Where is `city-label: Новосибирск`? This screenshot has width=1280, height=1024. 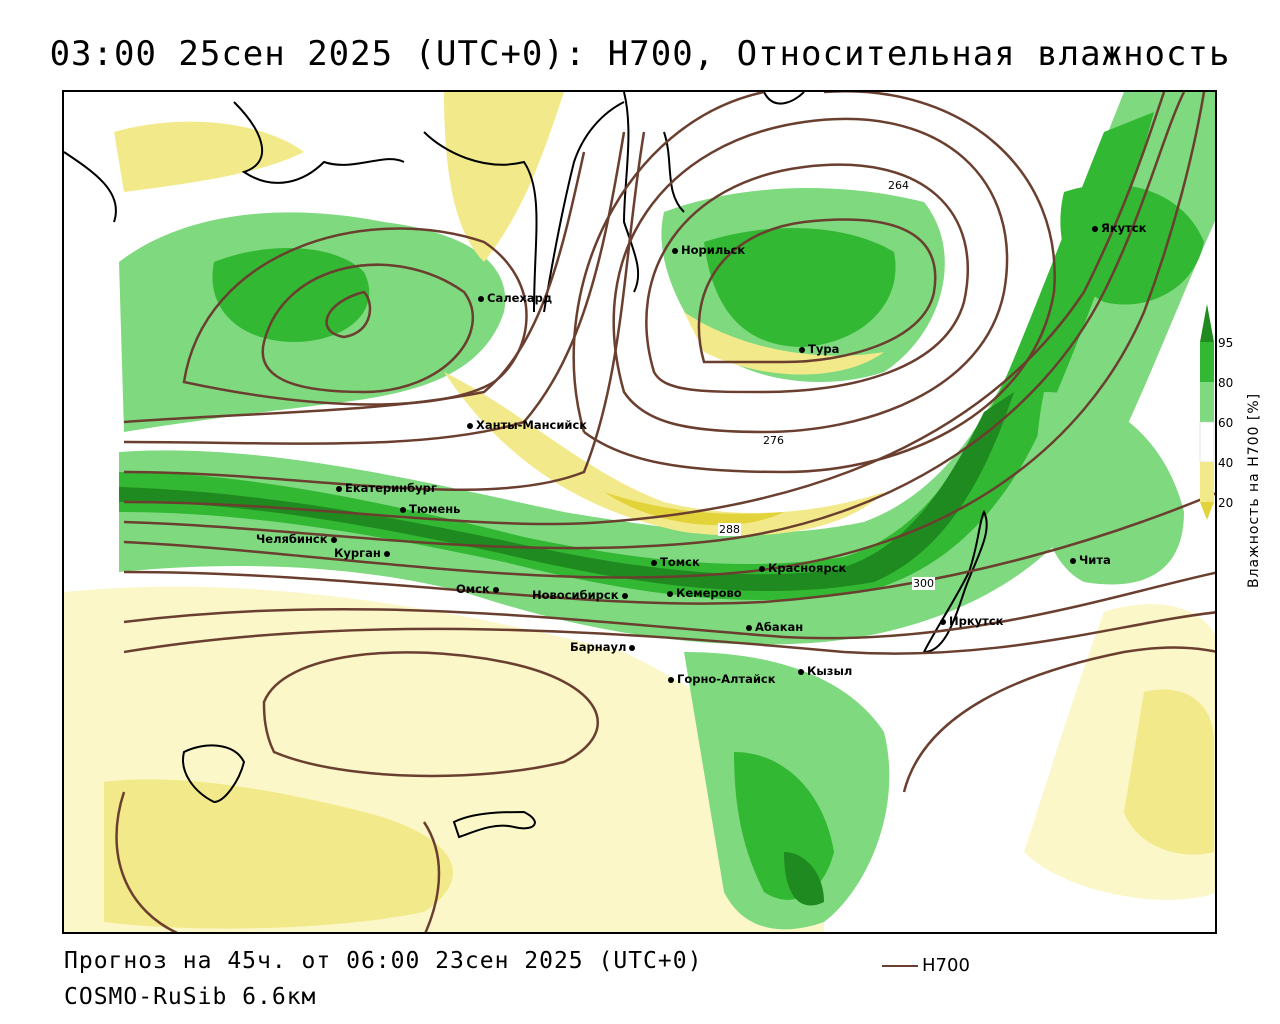 city-label: Новосибирск is located at coordinates (575, 595).